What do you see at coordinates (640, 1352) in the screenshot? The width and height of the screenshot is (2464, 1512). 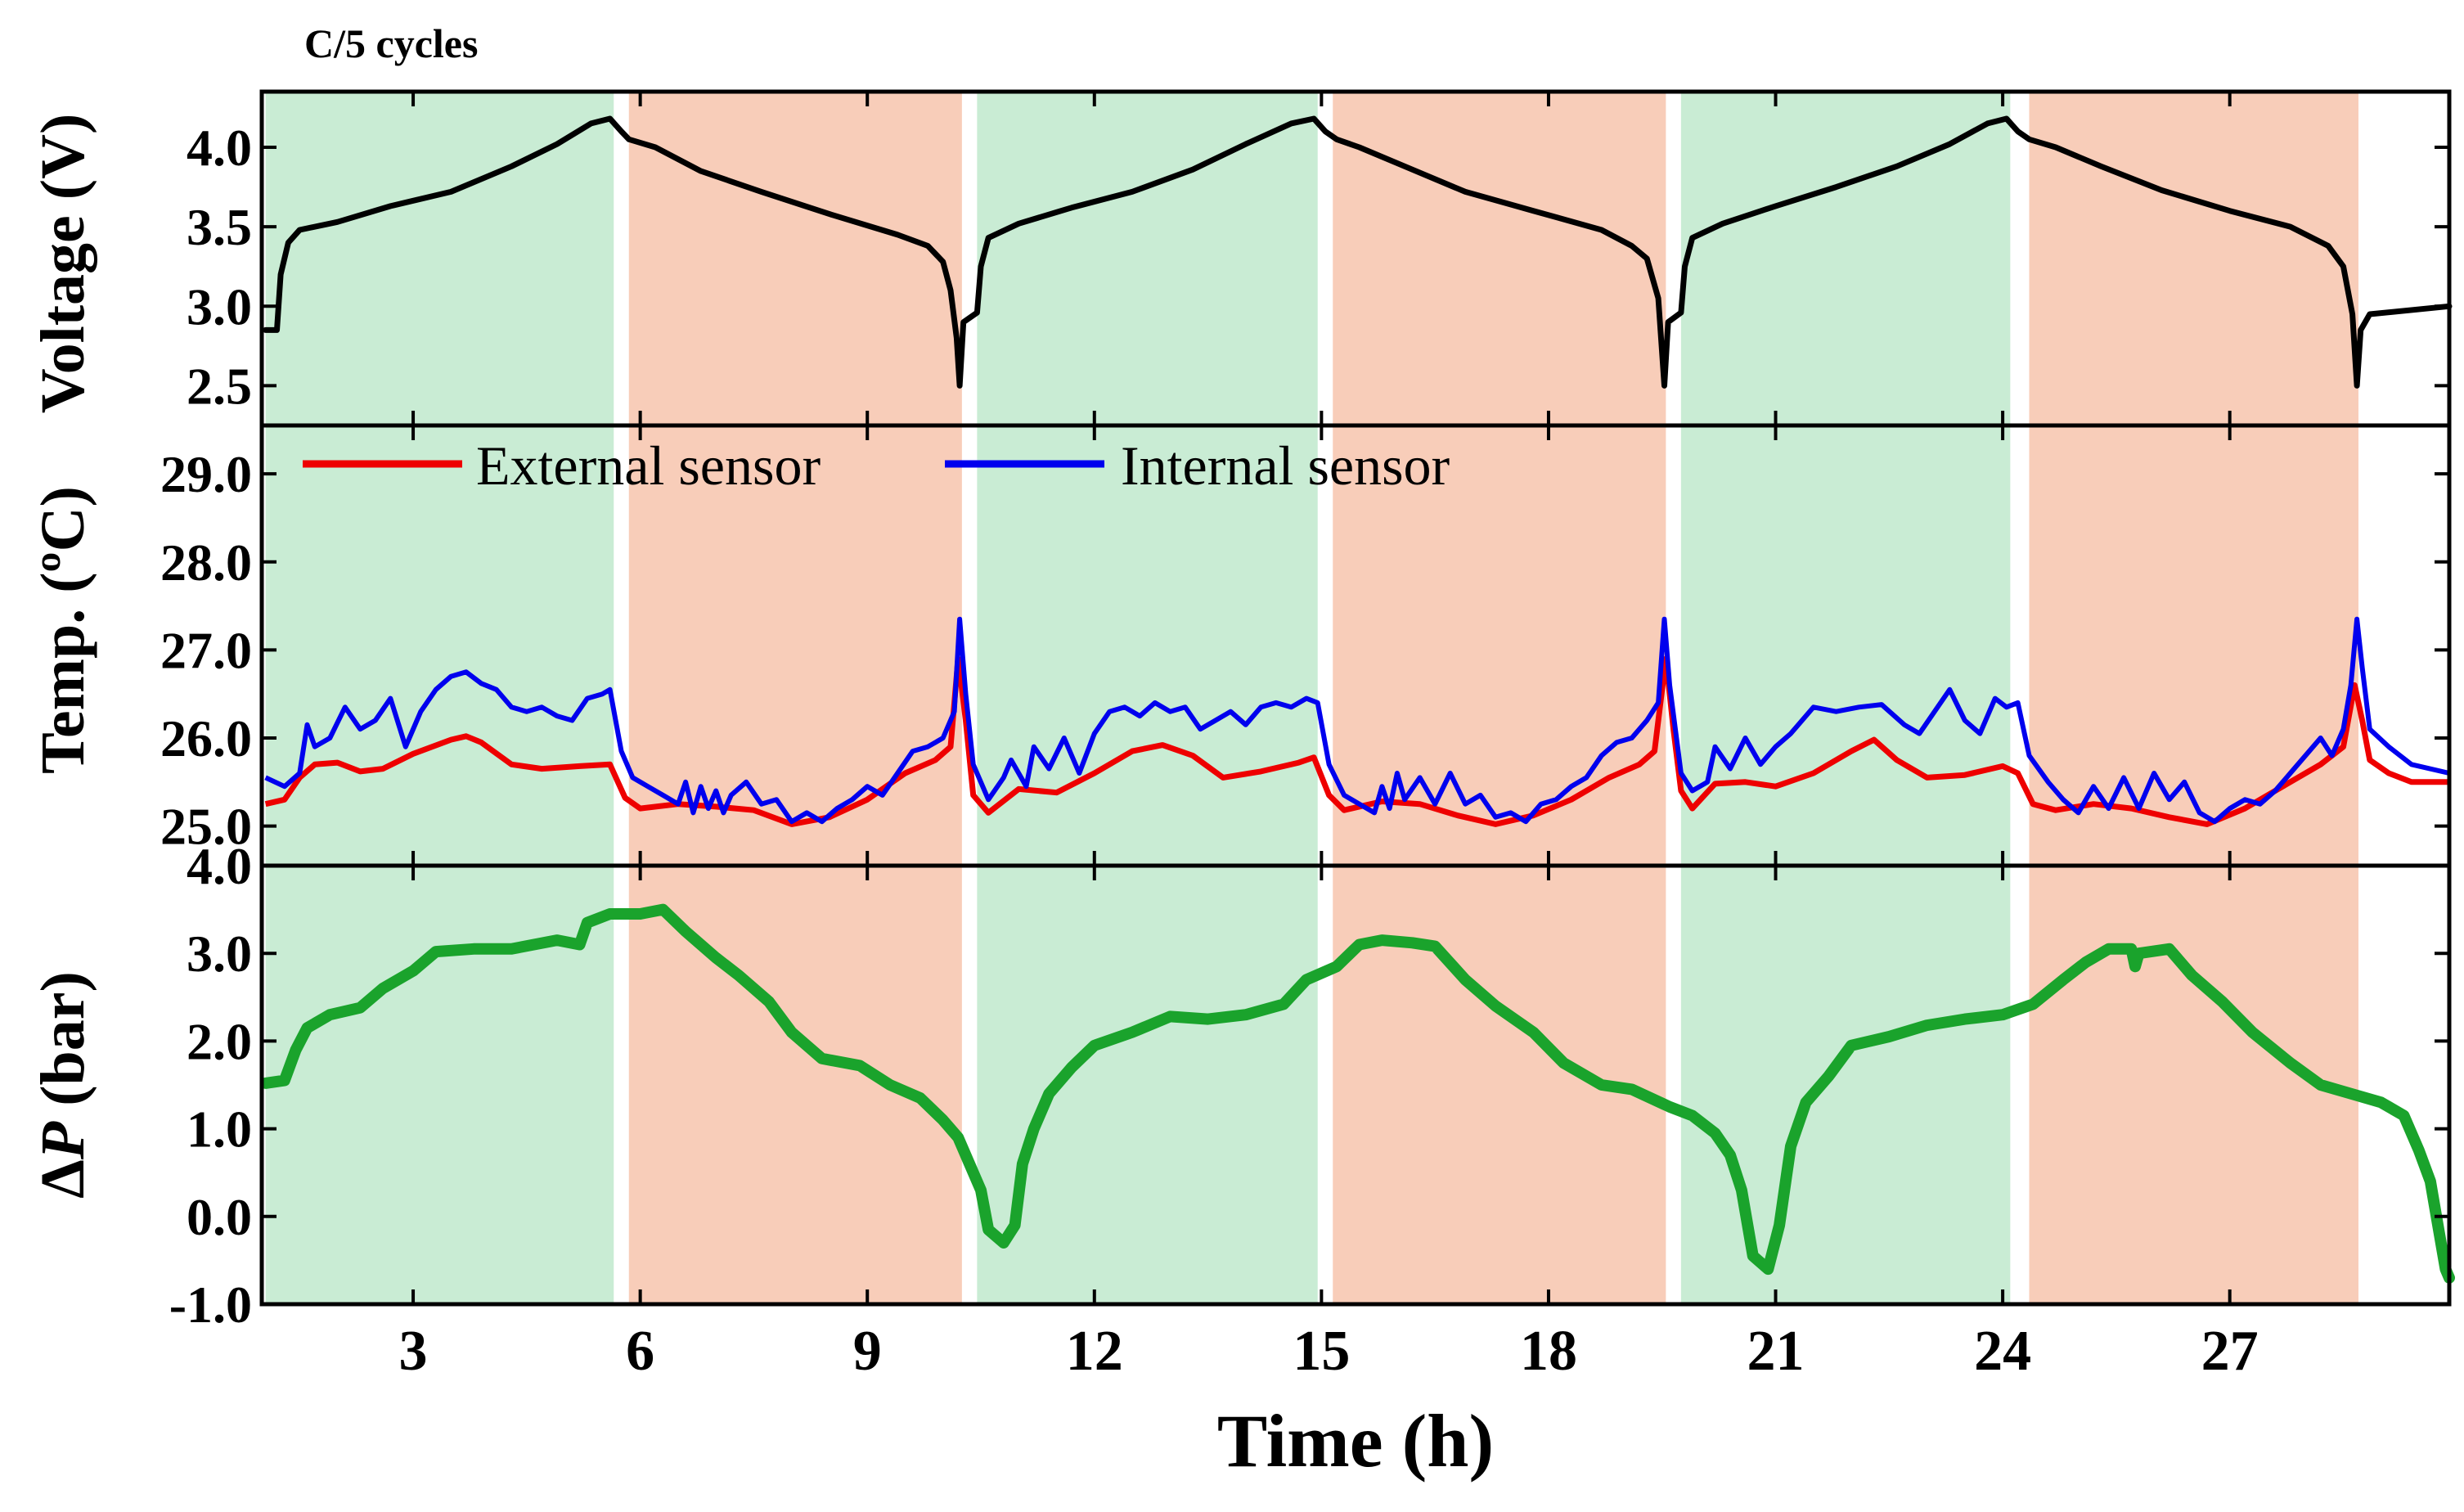 I see `x-tick-label: 6` at bounding box center [640, 1352].